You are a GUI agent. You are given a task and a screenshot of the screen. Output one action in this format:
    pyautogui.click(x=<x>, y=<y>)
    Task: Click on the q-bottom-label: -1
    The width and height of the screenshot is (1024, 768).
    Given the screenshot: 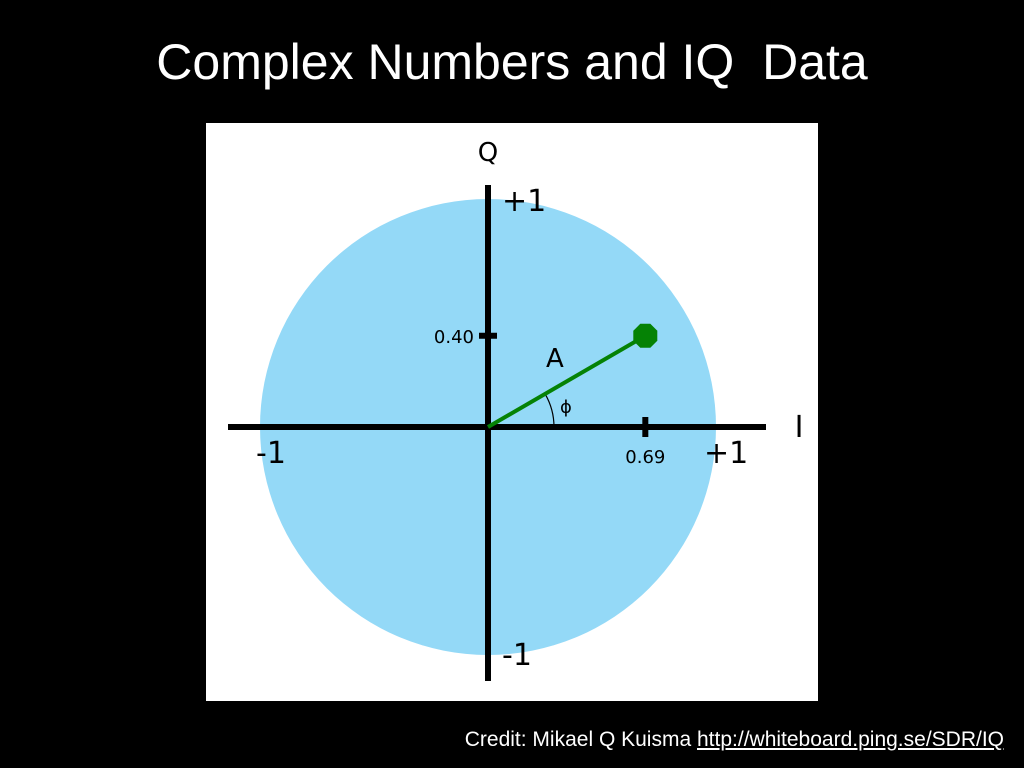 What is the action you would take?
    pyautogui.click(x=517, y=655)
    